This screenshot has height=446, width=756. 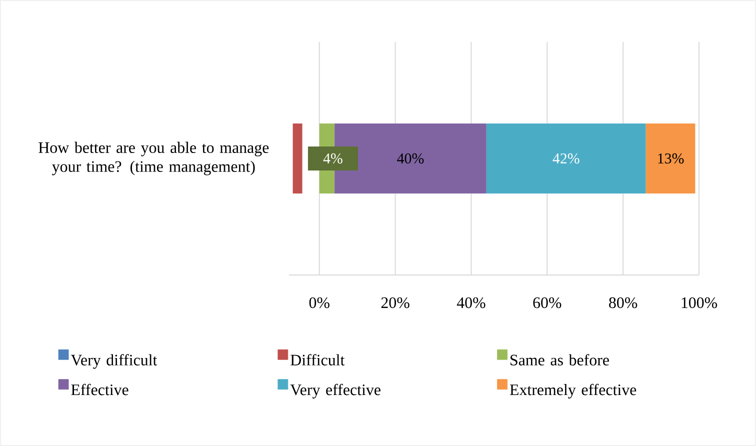 I want to click on x-tick-label: 60%, so click(x=547, y=302).